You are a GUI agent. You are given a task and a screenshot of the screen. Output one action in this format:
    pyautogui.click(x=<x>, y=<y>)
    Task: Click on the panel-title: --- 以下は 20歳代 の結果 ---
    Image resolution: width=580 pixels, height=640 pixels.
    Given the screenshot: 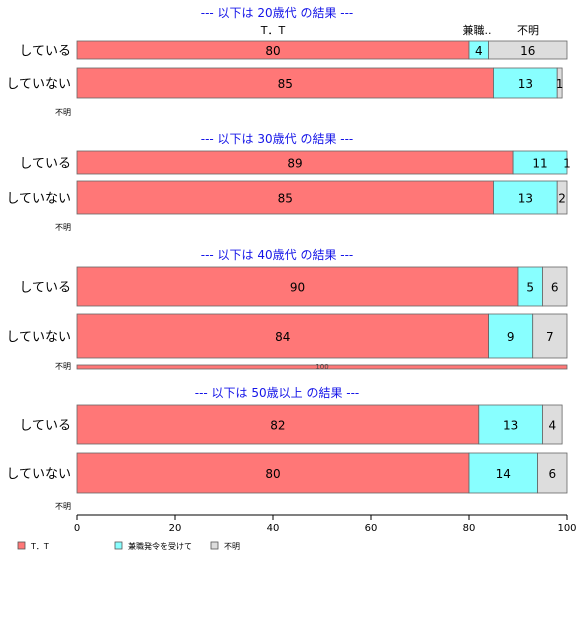 What is the action you would take?
    pyautogui.click(x=277, y=13)
    